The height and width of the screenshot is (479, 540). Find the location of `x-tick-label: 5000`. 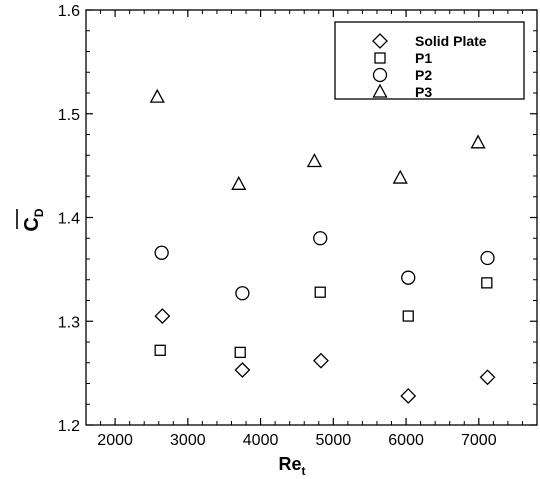

x-tick-label: 5000 is located at coordinates (334, 440).